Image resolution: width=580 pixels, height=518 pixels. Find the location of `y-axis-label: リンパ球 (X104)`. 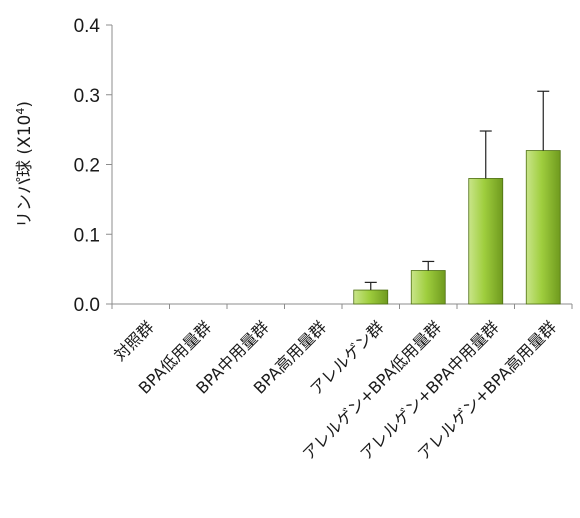

y-axis-label: リンパ球 (X104) is located at coordinates (25, 164).